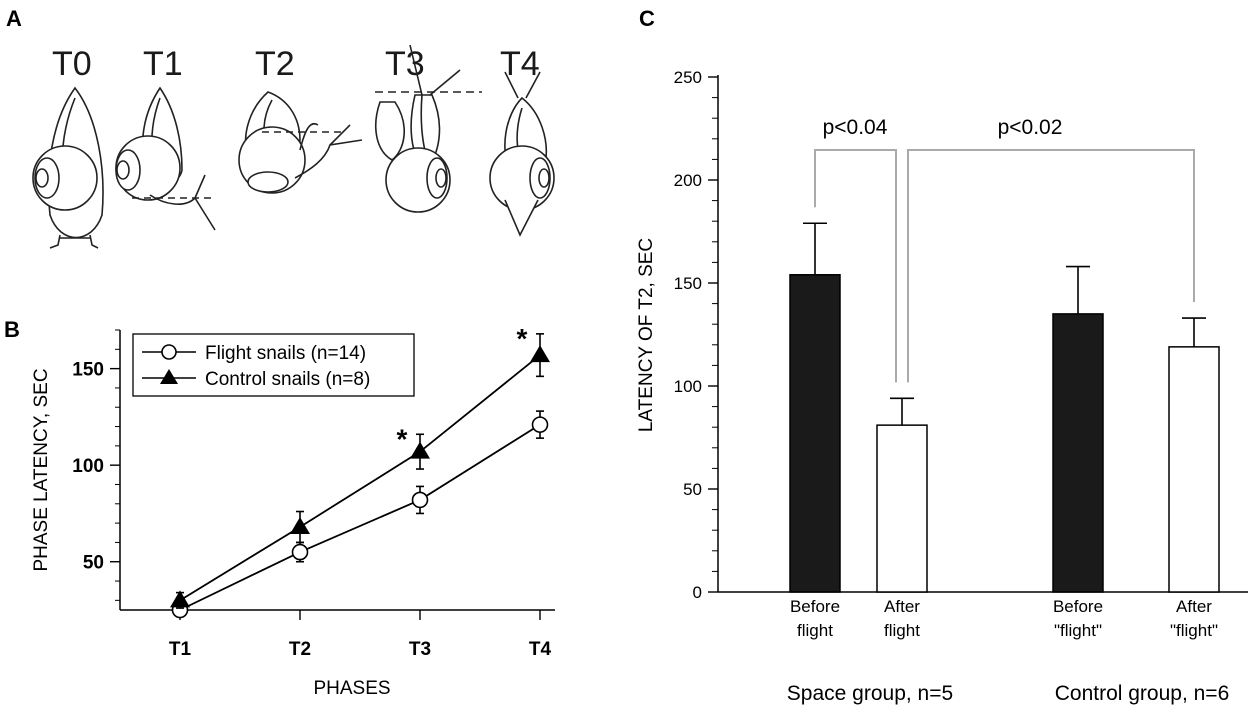 This screenshot has width=1257, height=714. What do you see at coordinates (855, 127) in the screenshot?
I see `c-pvalue-space: p<0.04` at bounding box center [855, 127].